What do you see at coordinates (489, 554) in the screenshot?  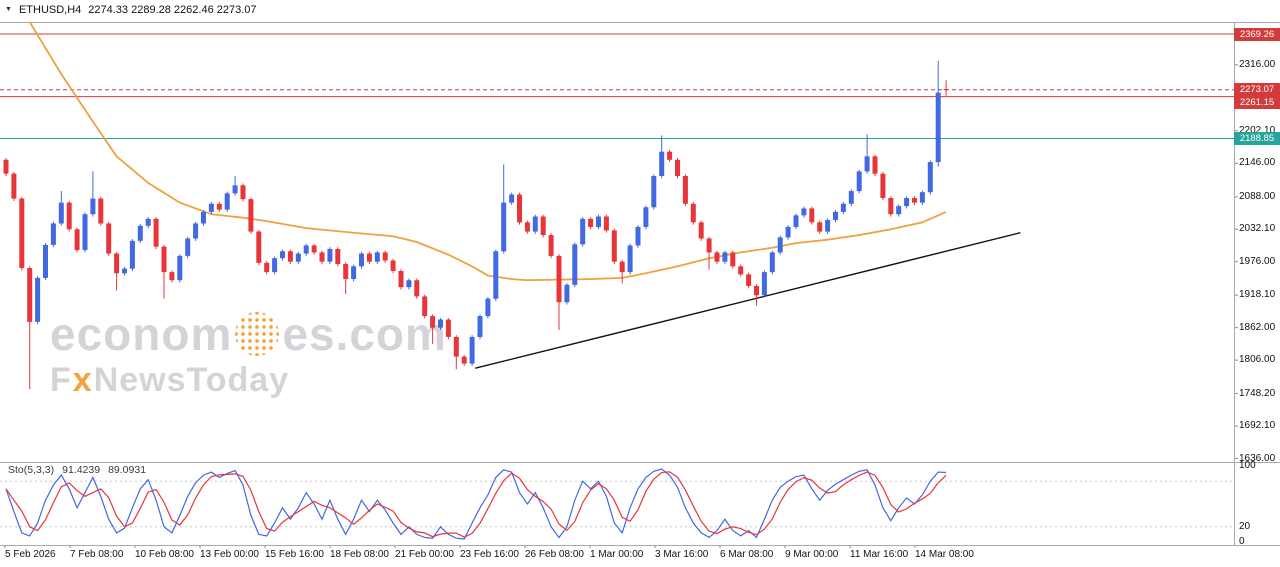 I see `time-axis-label: 23 Feb 16:00` at bounding box center [489, 554].